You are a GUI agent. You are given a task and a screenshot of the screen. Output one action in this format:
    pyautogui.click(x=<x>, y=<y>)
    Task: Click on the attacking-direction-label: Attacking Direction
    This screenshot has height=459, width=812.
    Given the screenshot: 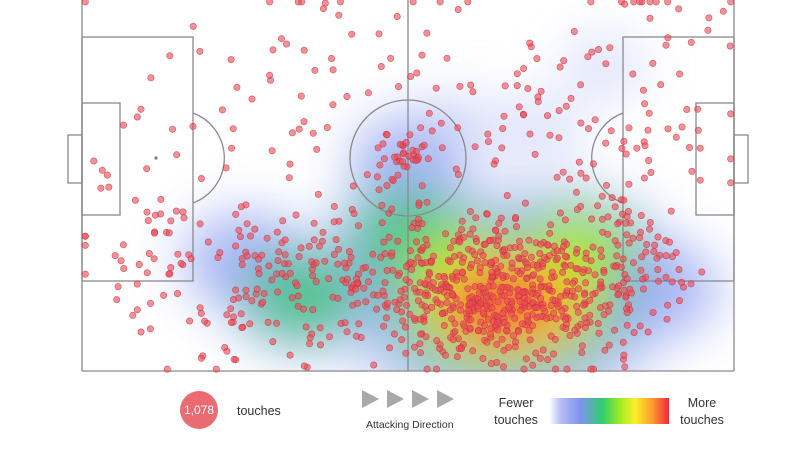 What is the action you would take?
    pyautogui.click(x=410, y=425)
    